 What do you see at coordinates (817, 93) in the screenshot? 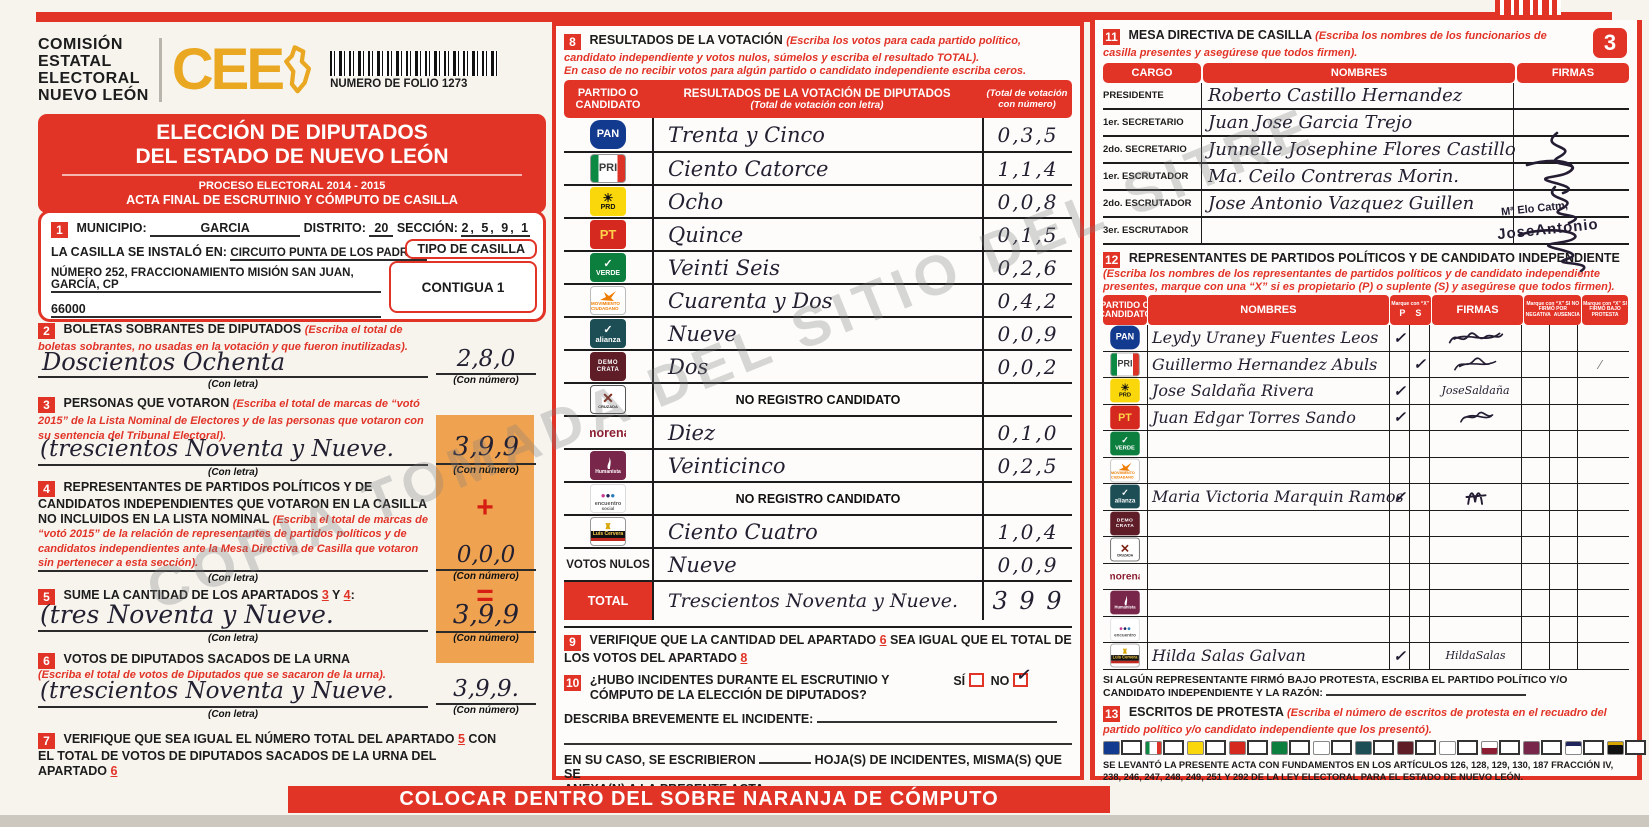
I see `col-resultados: RESULTADOS DE LA VOTACIÓN DE DIPUTADOS` at bounding box center [817, 93].